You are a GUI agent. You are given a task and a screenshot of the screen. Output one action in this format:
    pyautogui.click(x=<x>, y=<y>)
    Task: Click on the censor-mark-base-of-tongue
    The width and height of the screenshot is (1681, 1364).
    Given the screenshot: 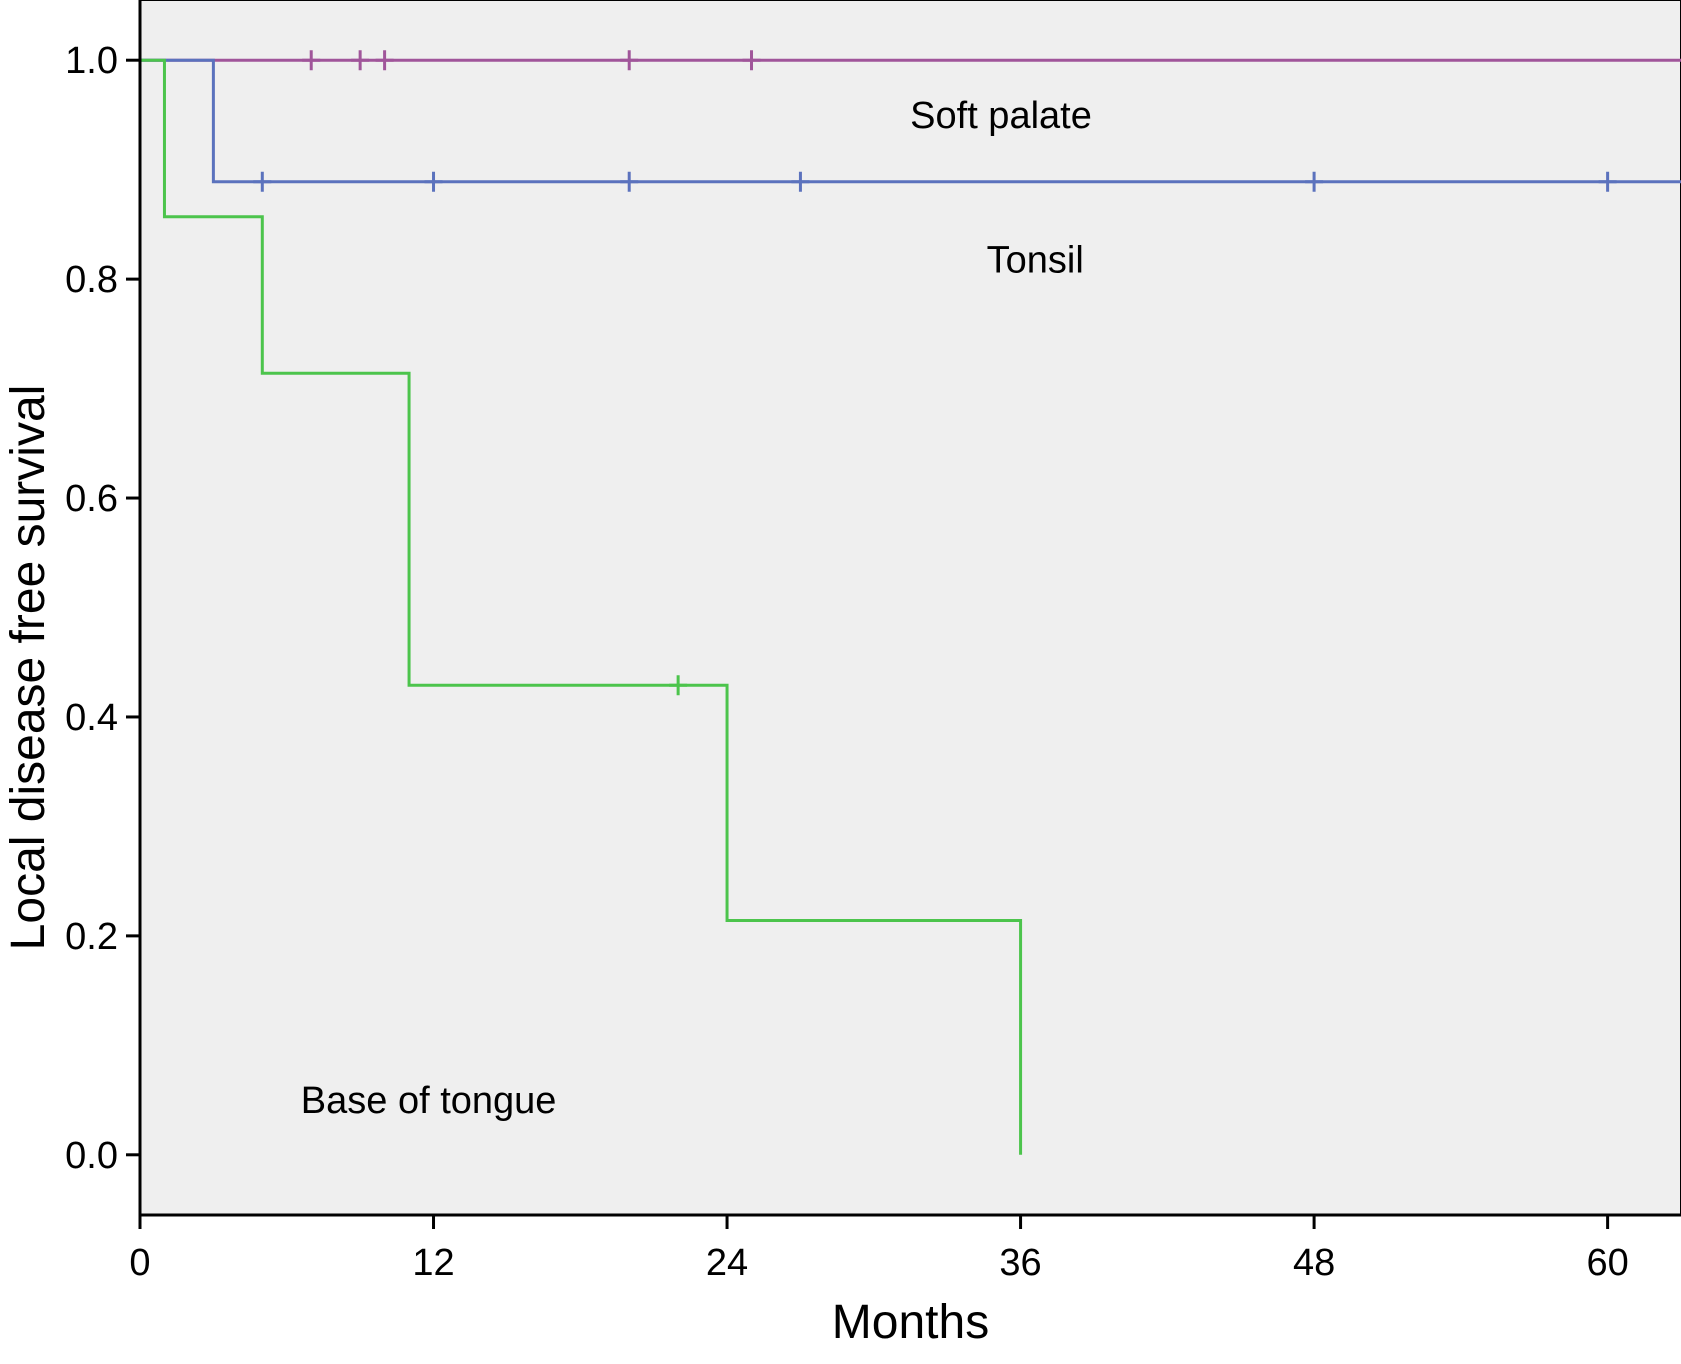 What is the action you would take?
    pyautogui.click(x=678, y=685)
    